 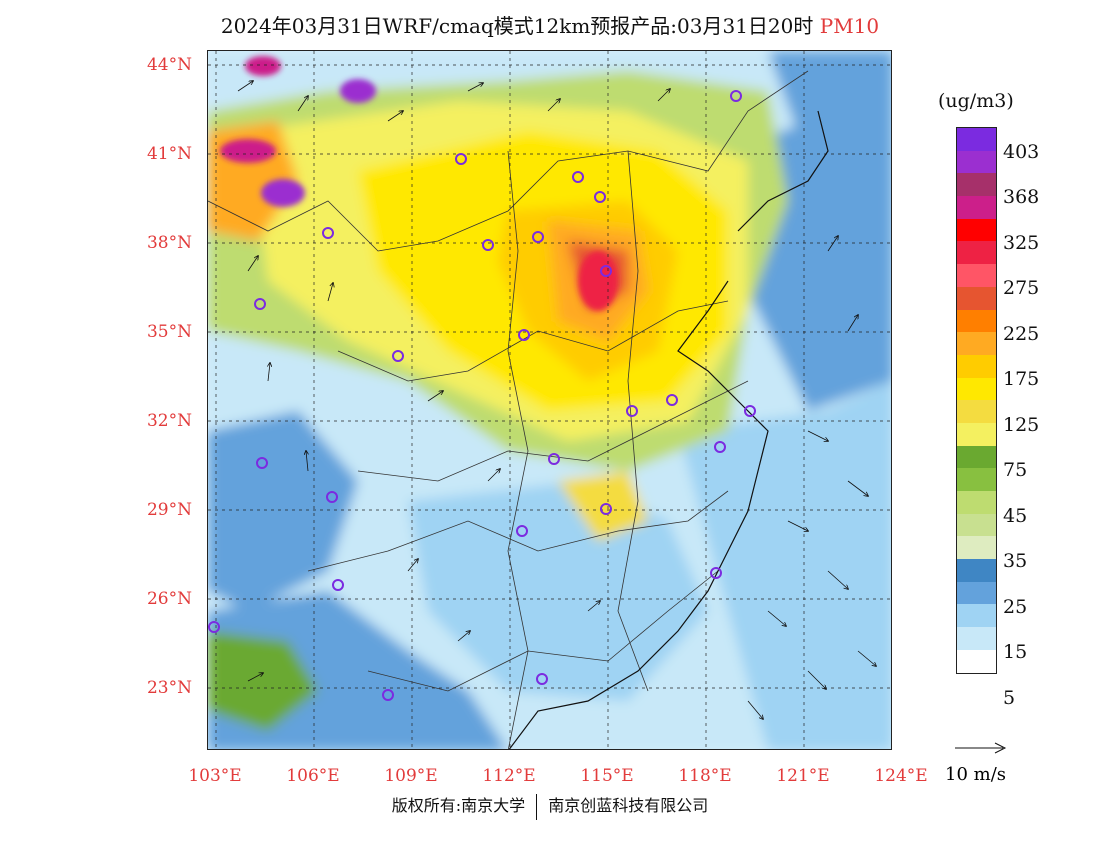 What do you see at coordinates (1021, 243) in the screenshot?
I see `legend-label-325: 325` at bounding box center [1021, 243].